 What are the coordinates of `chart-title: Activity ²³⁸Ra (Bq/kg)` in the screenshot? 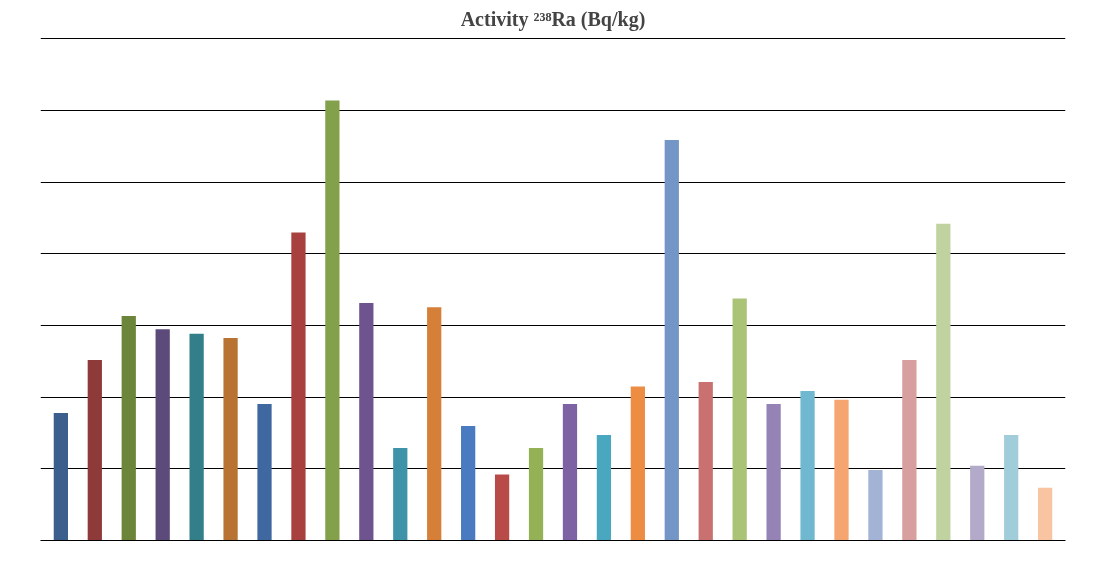 It's located at (553, 19).